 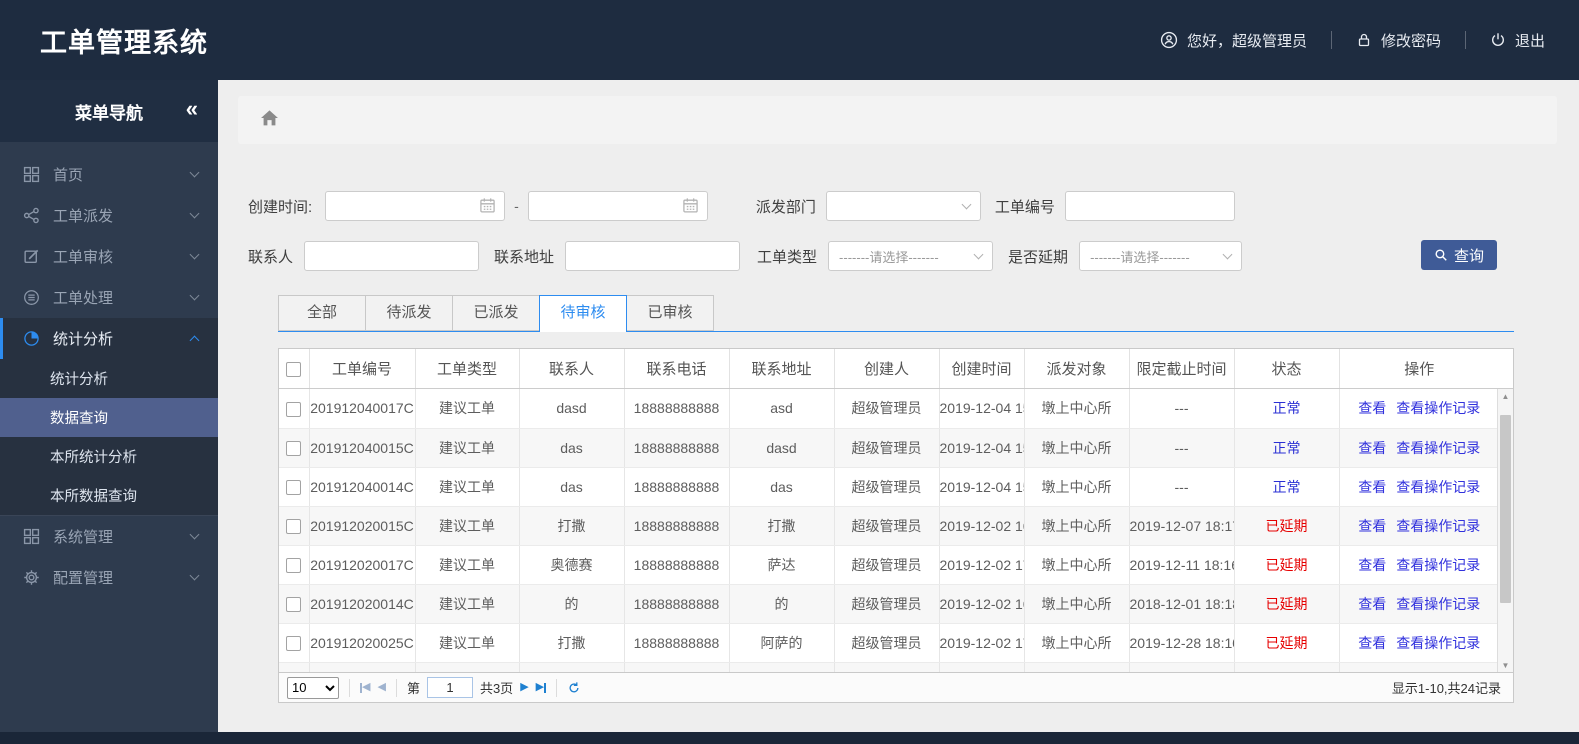 What do you see at coordinates (903, 206) in the screenshot?
I see `dispatch-dept-select` at bounding box center [903, 206].